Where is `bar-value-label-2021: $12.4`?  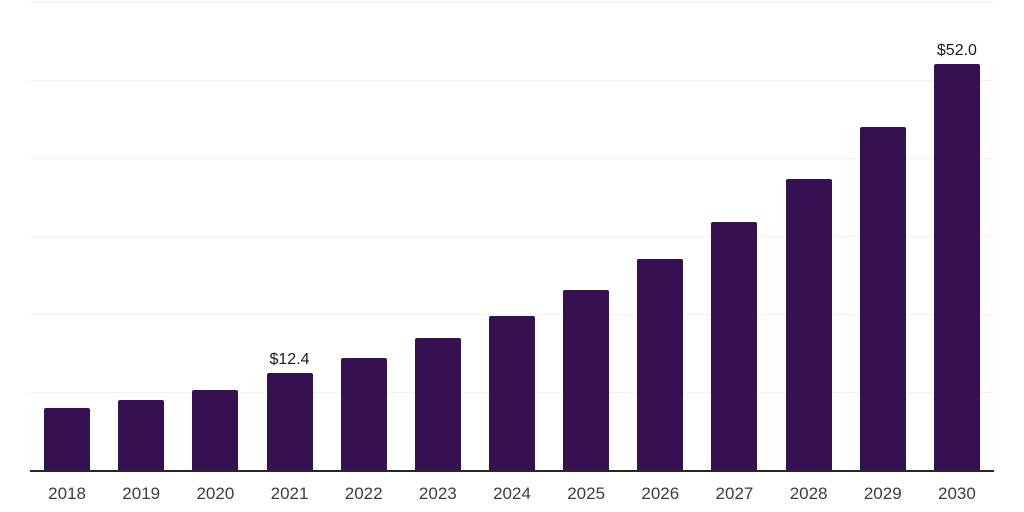
bar-value-label-2021: $12.4 is located at coordinates (289, 360).